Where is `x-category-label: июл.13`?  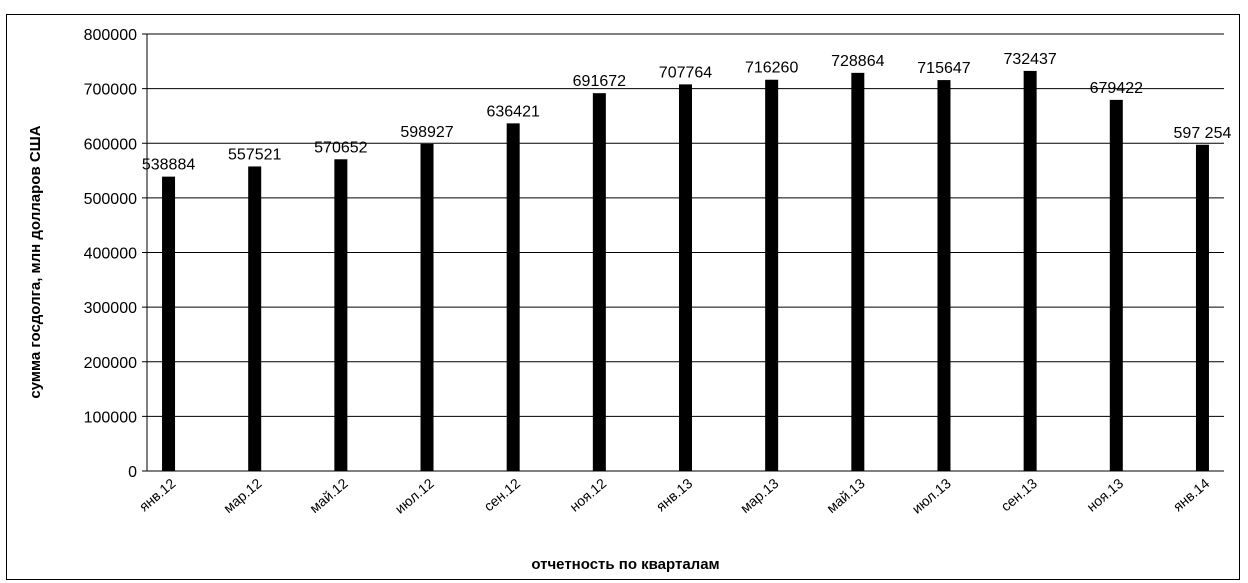 x-category-label: июл.13 is located at coordinates (931, 496).